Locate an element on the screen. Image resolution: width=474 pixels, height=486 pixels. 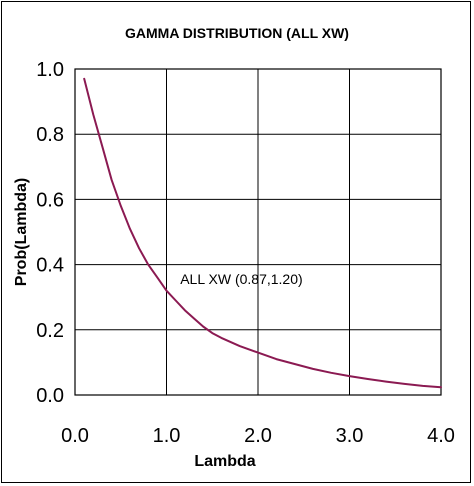
y-axis-title: Prob(Lambda) is located at coordinates (21, 232).